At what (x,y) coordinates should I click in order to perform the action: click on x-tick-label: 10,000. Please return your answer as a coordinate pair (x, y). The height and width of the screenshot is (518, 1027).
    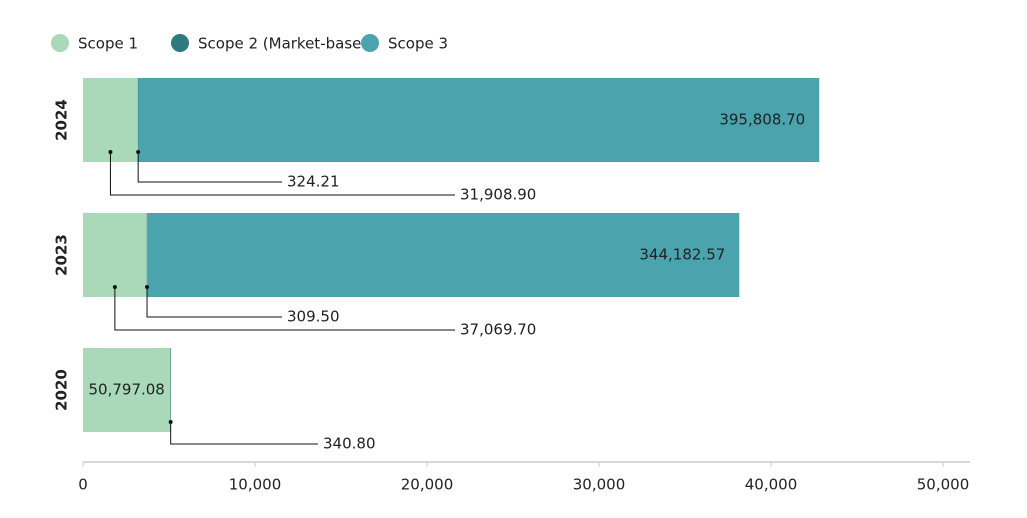
    Looking at the image, I should click on (255, 485).